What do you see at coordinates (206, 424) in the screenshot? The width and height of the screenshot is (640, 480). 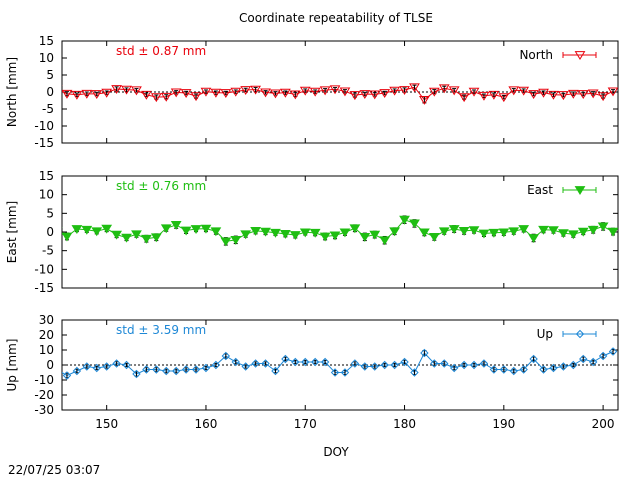 I see `x-tick-label: 160` at bounding box center [206, 424].